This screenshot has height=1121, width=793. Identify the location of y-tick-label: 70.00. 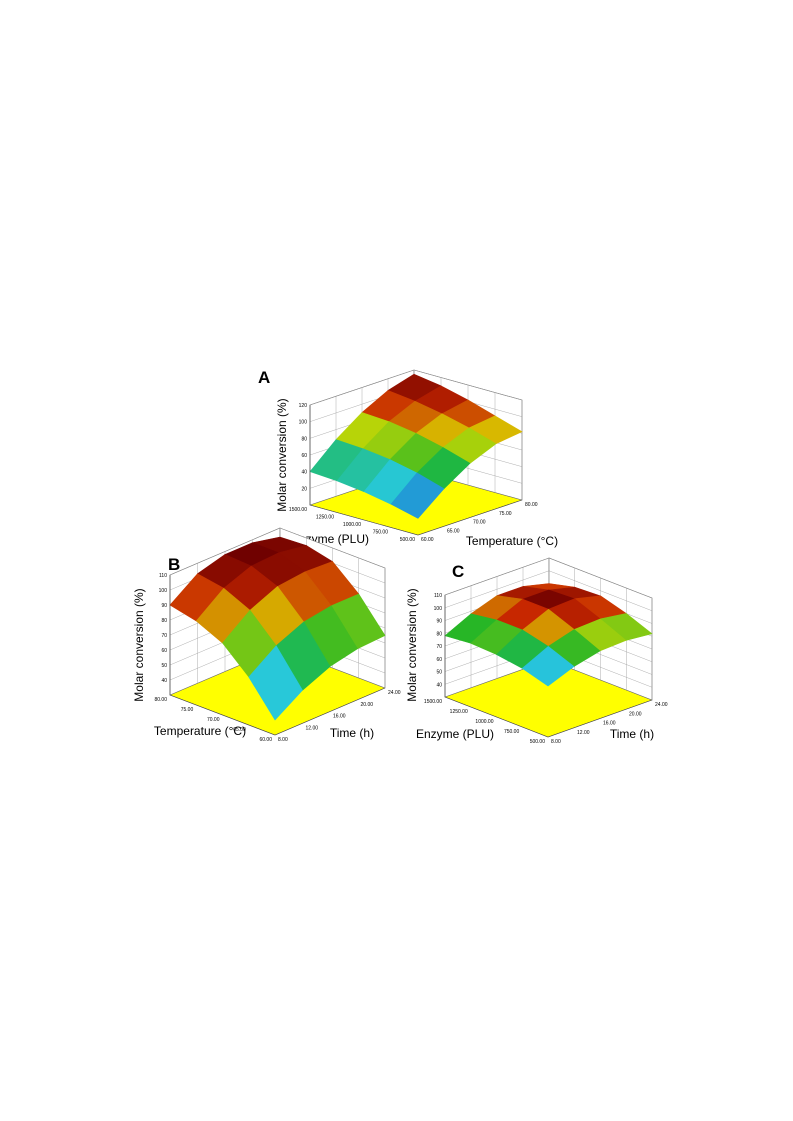
(479, 523).